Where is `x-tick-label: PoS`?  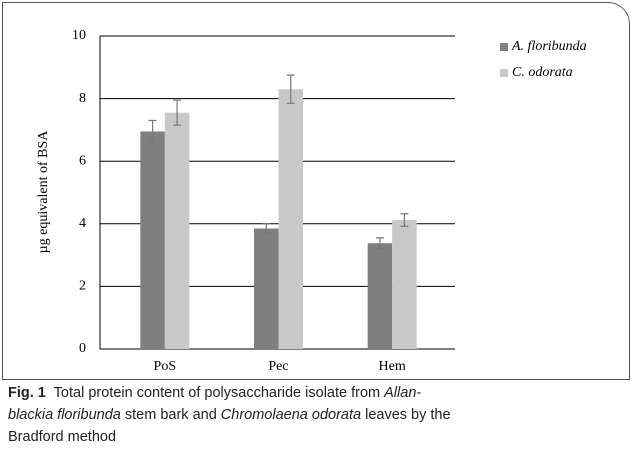 x-tick-label: PoS is located at coordinates (165, 366).